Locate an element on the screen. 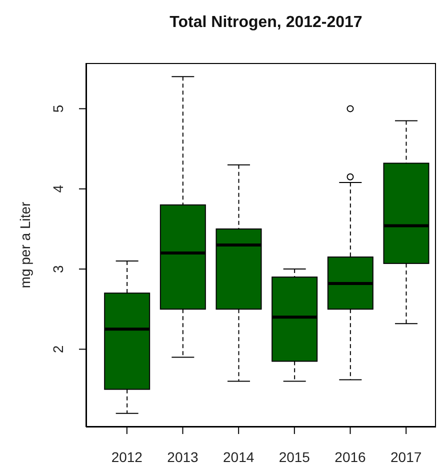 The width and height of the screenshot is (439, 466). y-tick-label: 2 is located at coordinates (58, 349).